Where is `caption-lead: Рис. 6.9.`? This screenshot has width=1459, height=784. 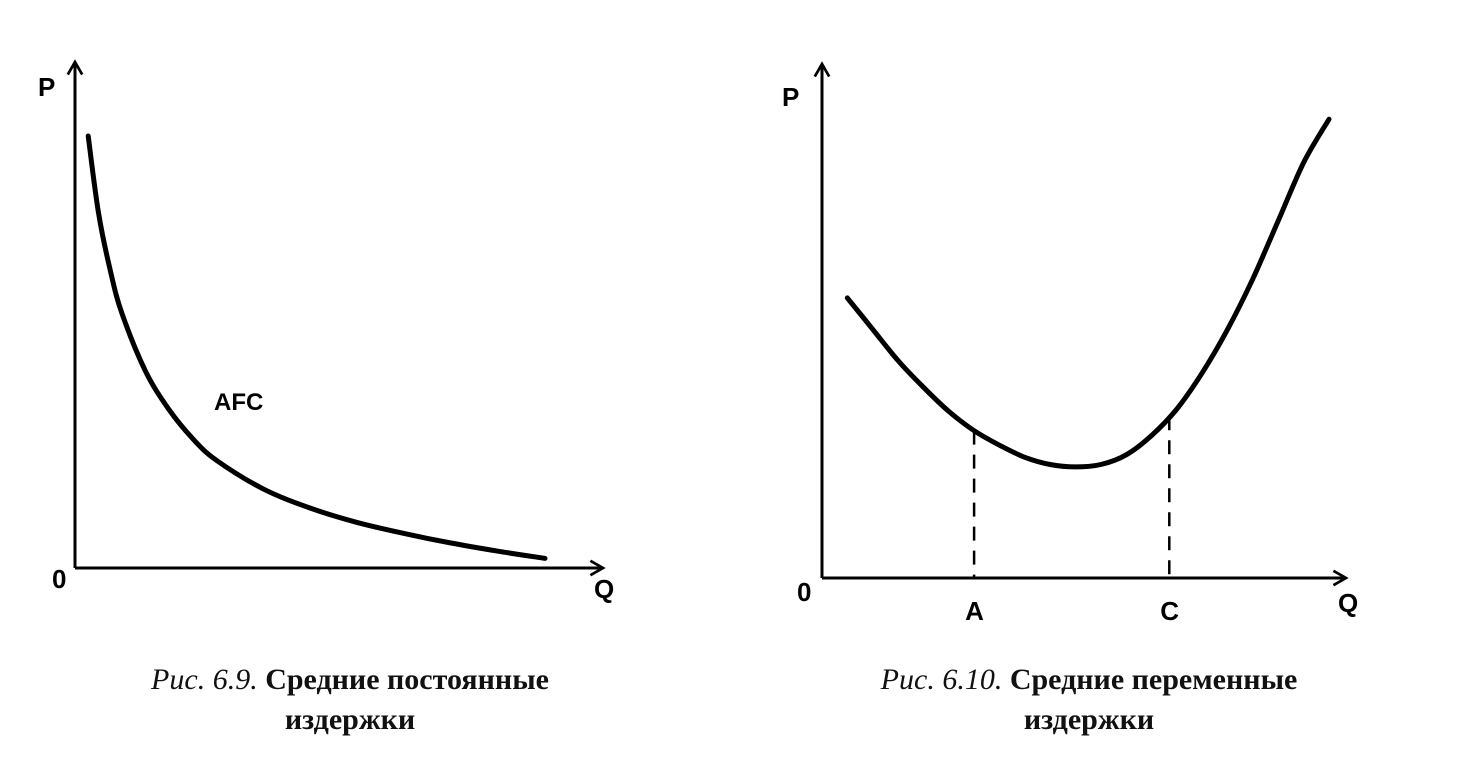
caption-lead: Рис. 6.9. is located at coordinates (204, 679).